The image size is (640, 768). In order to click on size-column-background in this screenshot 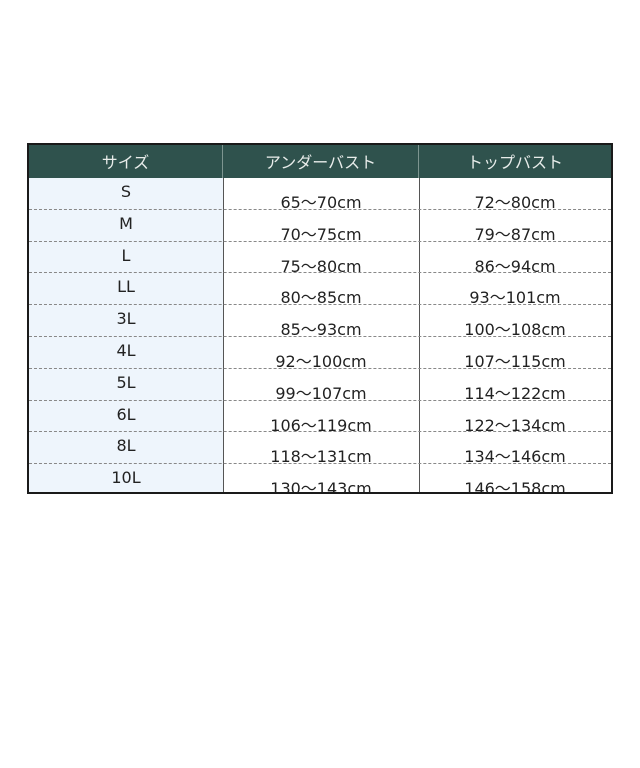, I will do `click(126, 335)`.